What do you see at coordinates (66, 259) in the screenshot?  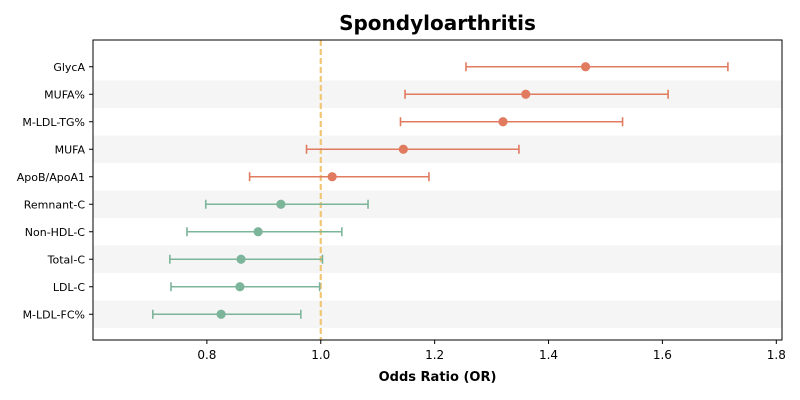 I see `y-tick-label: Total-C` at bounding box center [66, 259].